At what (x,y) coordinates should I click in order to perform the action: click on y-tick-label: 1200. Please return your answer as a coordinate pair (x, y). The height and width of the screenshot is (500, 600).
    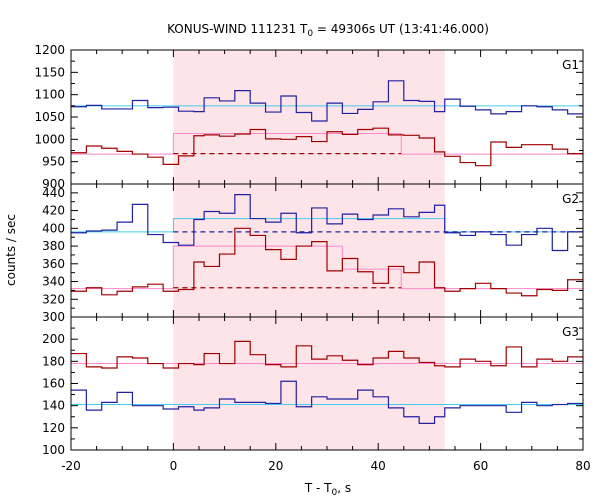
    Looking at the image, I should click on (49, 50).